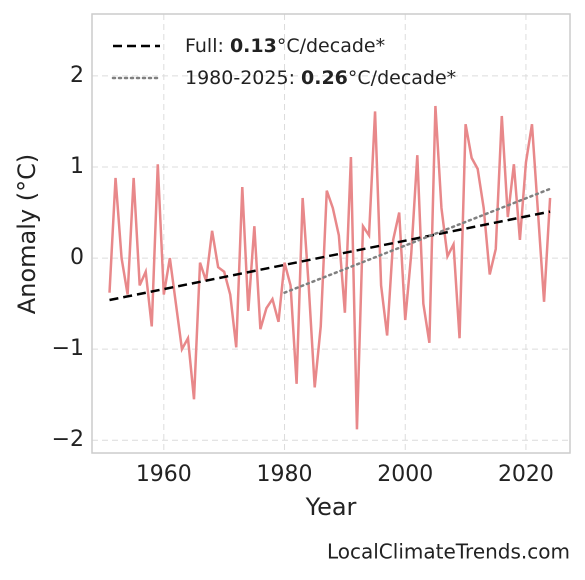  I want to click on legend-label: Full: 0.13°C/decade*, so click(285, 46).